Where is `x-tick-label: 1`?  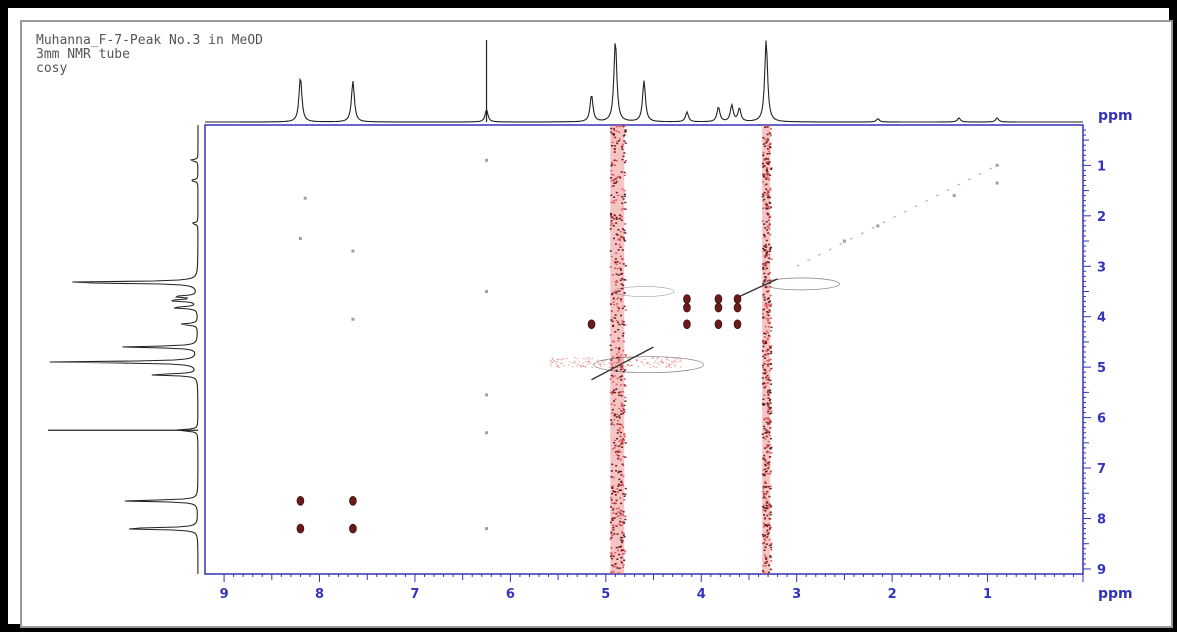
x-tick-label: 1 is located at coordinates (987, 594).